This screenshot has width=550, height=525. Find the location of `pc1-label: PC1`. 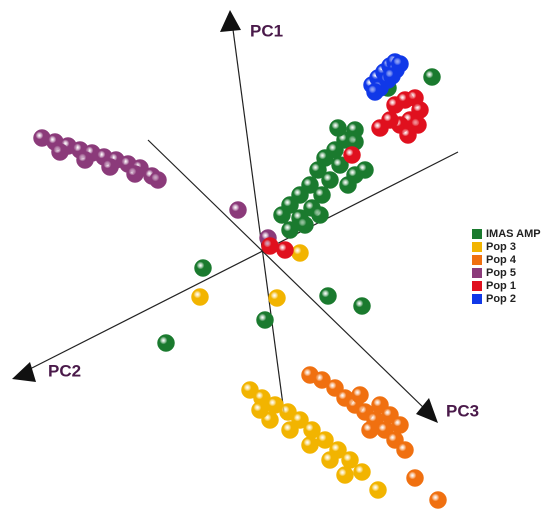

pc1-label: PC1 is located at coordinates (266, 30).